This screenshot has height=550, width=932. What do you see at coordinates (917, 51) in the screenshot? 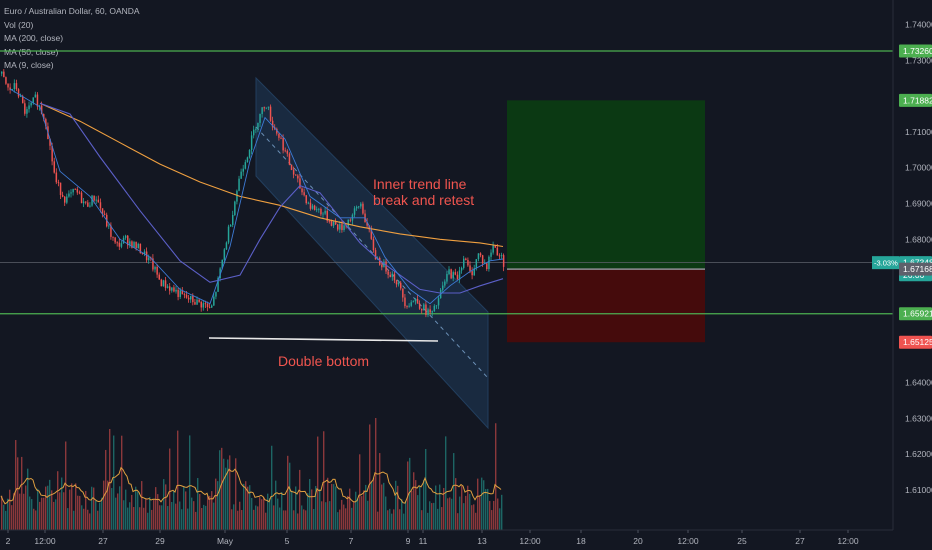
I see `price-label-text: 1.73260` at bounding box center [917, 51].